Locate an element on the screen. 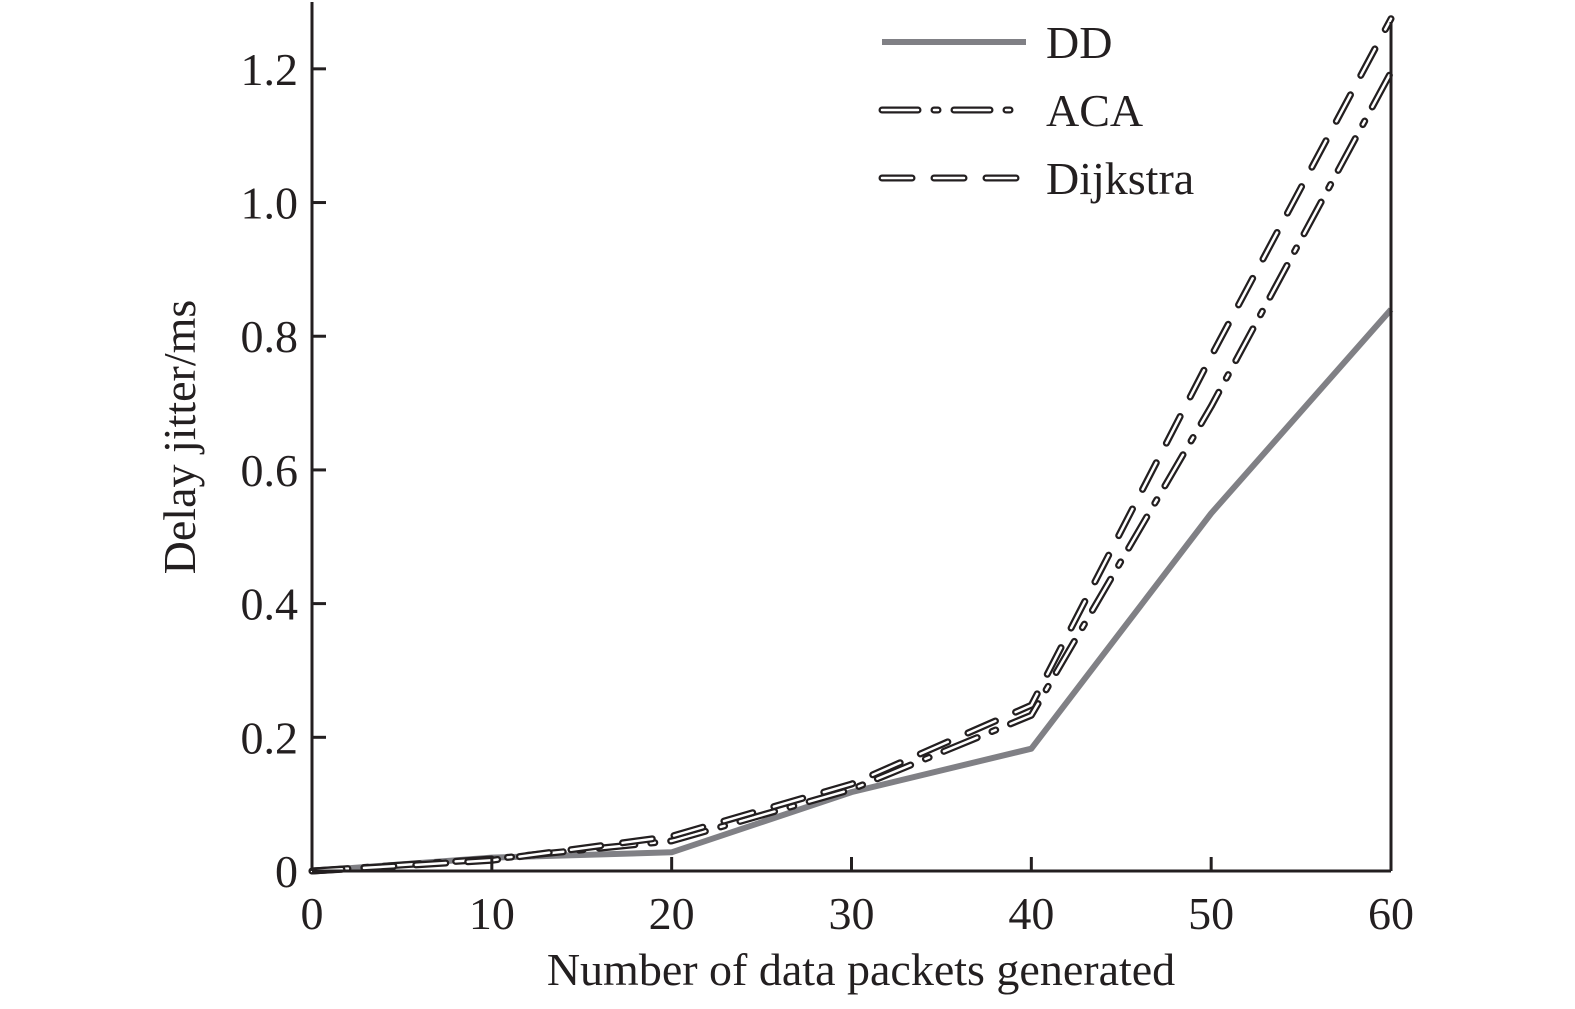  x-tick-label: 10 is located at coordinates (492, 913).